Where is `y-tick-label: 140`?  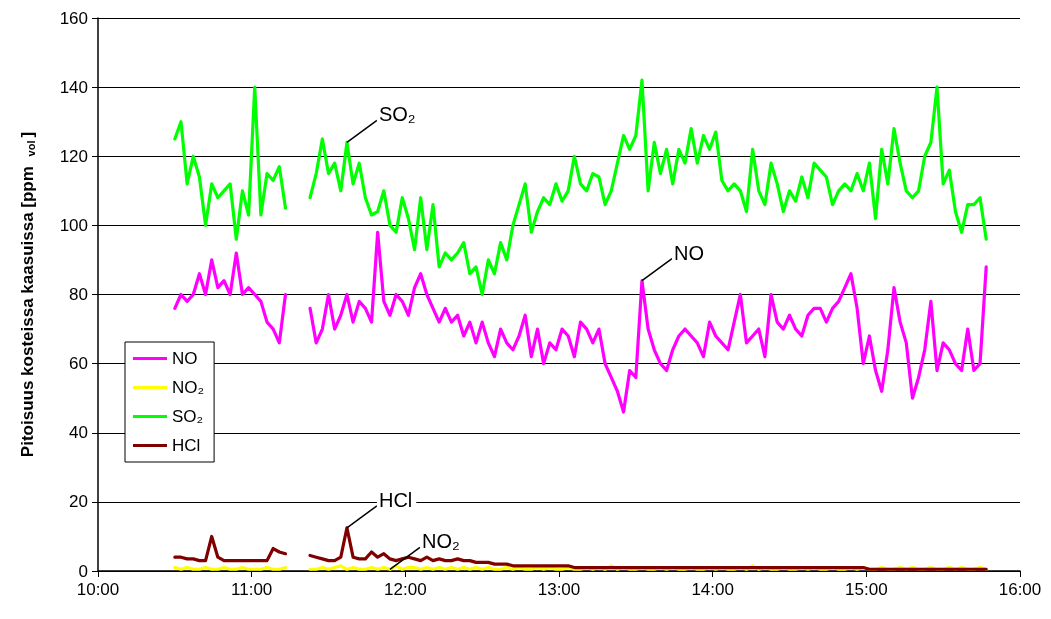
y-tick-label: 140 is located at coordinates (73, 87).